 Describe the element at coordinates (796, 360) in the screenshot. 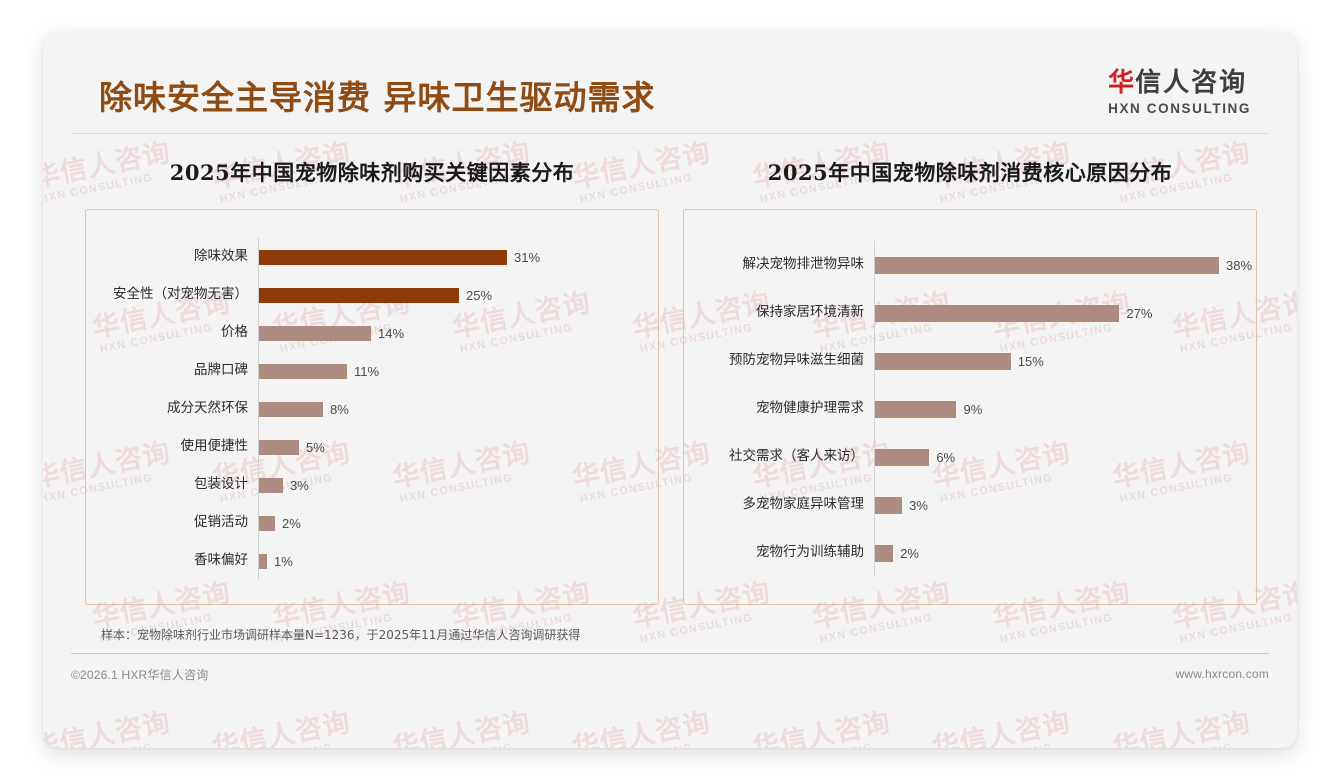

I see `bar-category-label: 预防宠物异味滋生细菌` at that location.